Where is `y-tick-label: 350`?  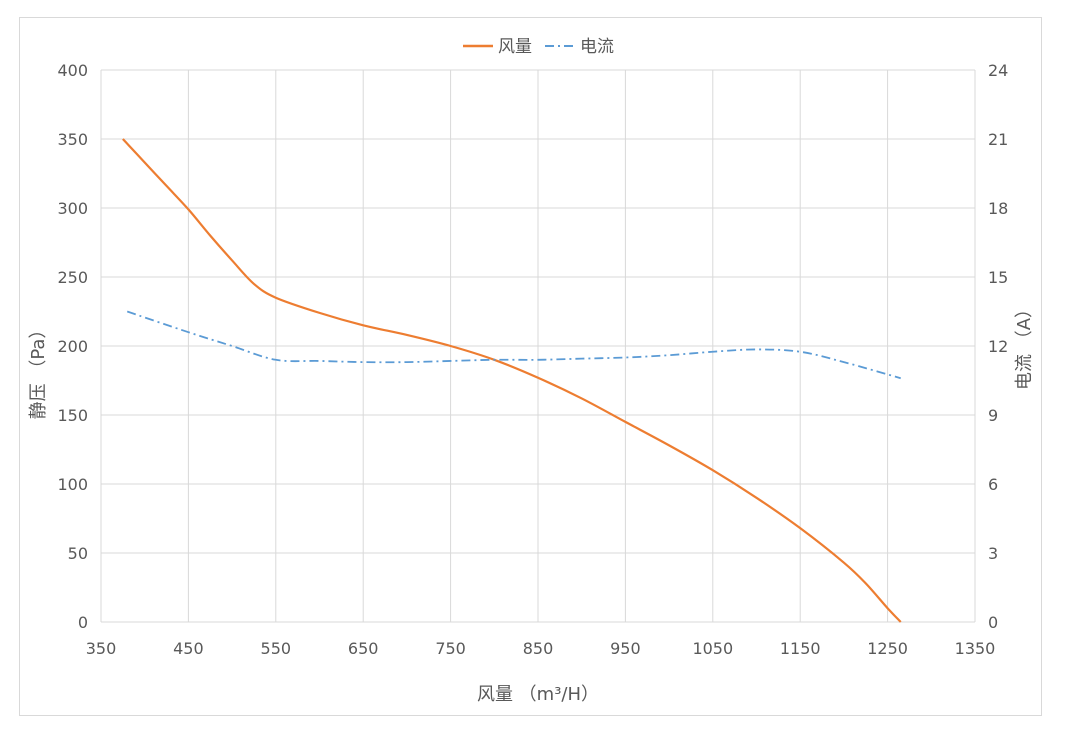 y-tick-label: 350 is located at coordinates (72, 139).